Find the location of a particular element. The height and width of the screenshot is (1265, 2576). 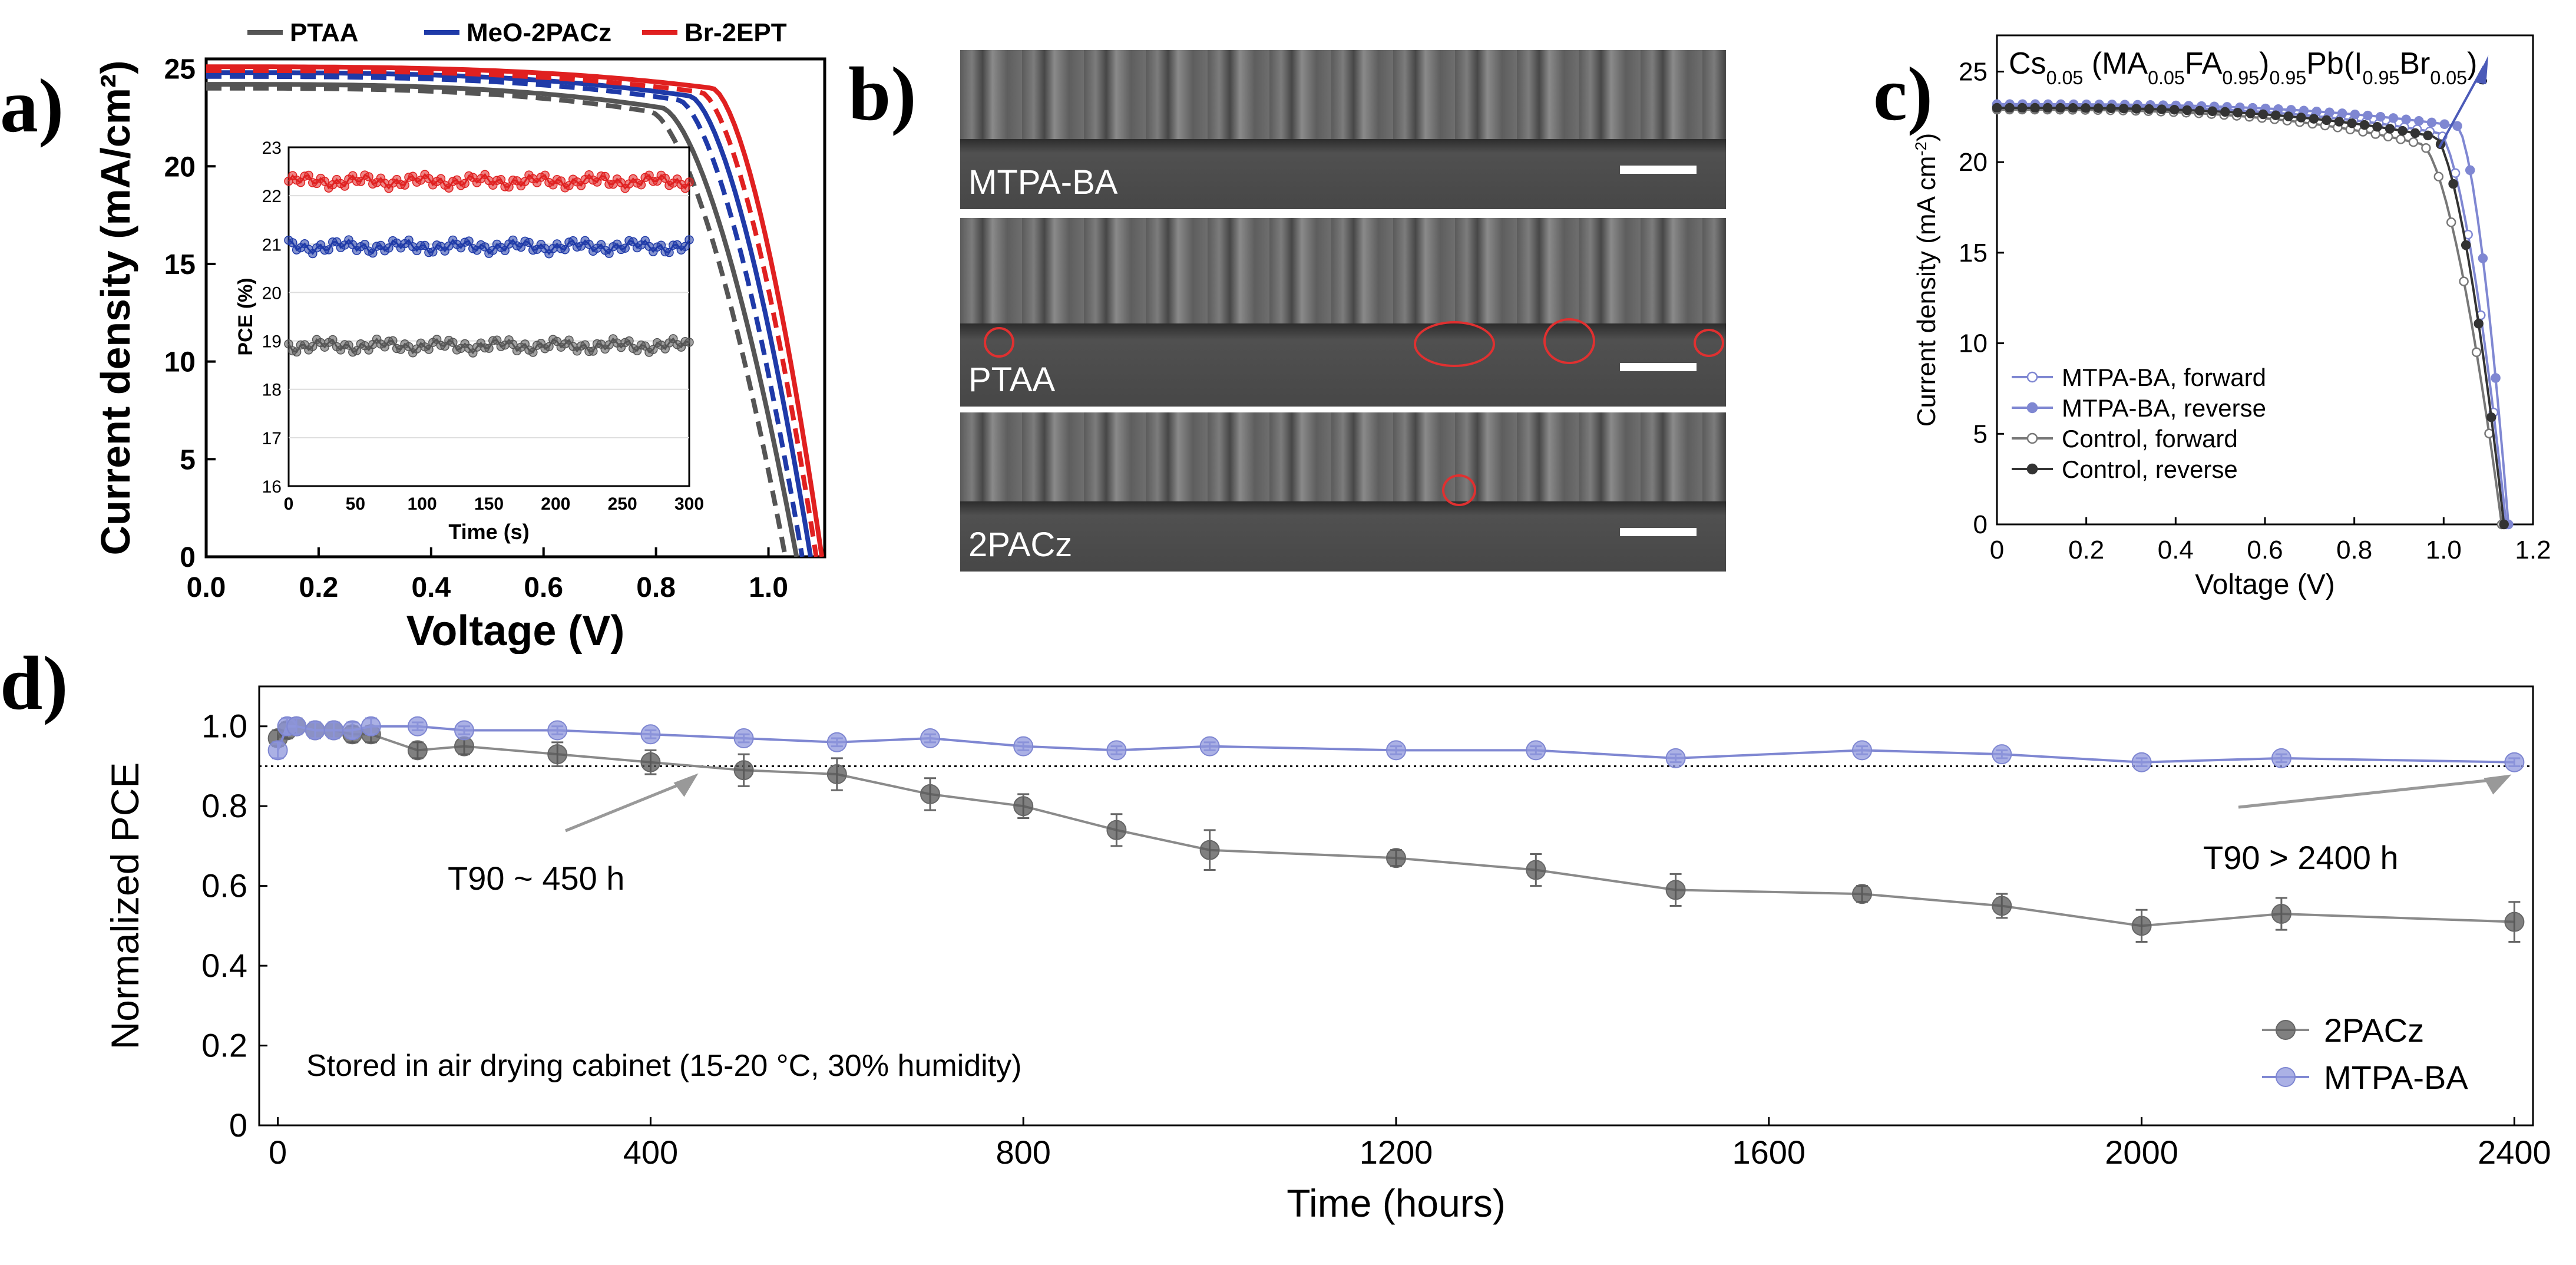

x-tick-label: 2400 is located at coordinates (2514, 1152).